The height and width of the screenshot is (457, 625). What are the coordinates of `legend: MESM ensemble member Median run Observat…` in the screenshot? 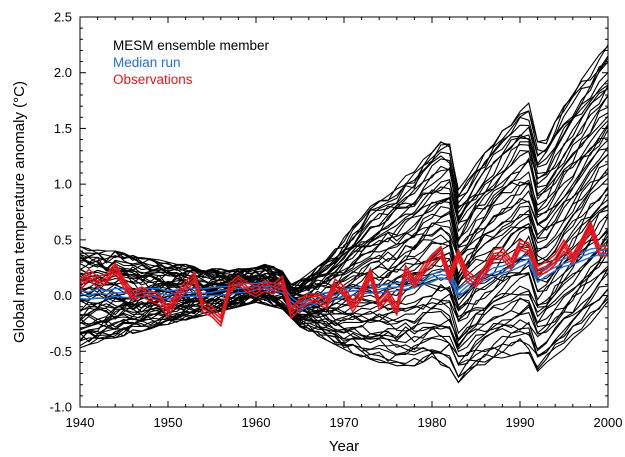 It's located at (191, 62).